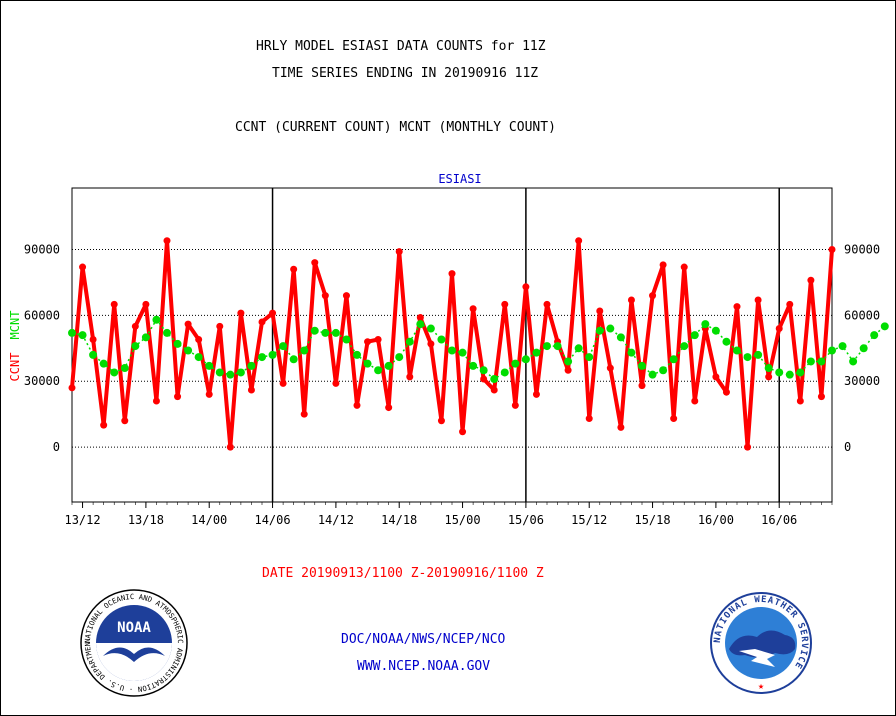  I want to click on y-tick-label-right: 60000, so click(862, 315).